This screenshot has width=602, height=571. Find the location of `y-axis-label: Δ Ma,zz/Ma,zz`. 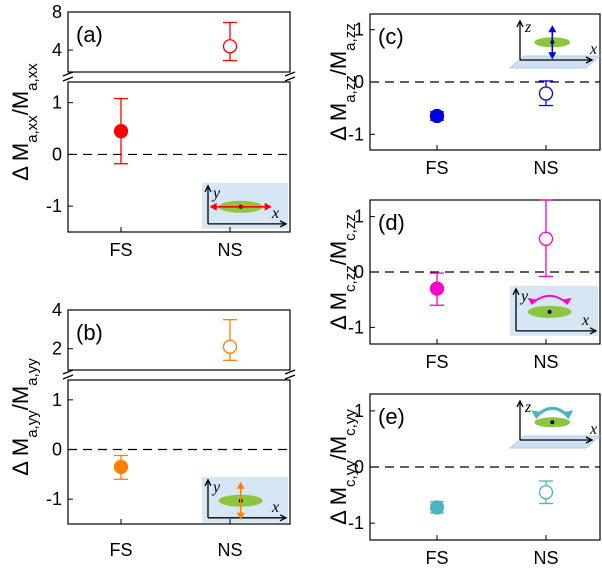

y-axis-label: Δ Ma,zz/Ma,zz is located at coordinates (342, 81).